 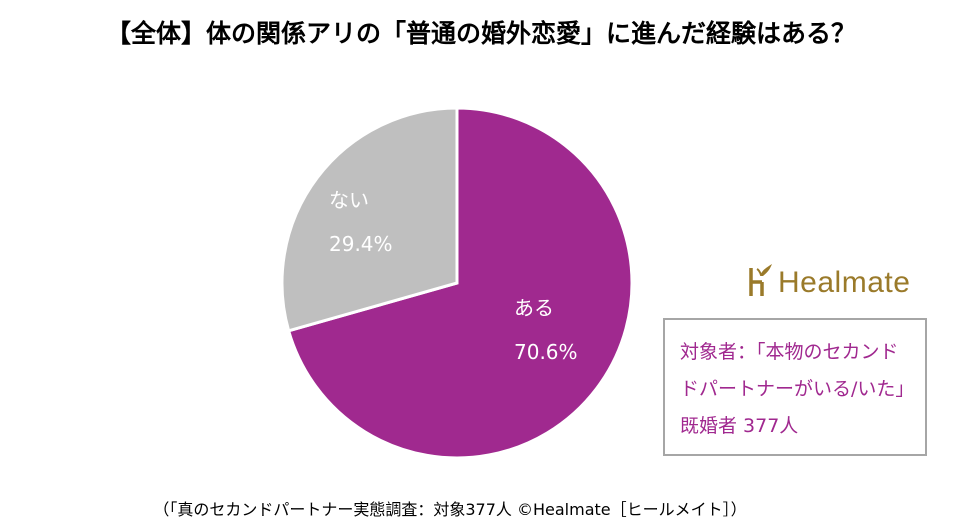 I want to click on logo-bird-h-icon, so click(x=760, y=280).